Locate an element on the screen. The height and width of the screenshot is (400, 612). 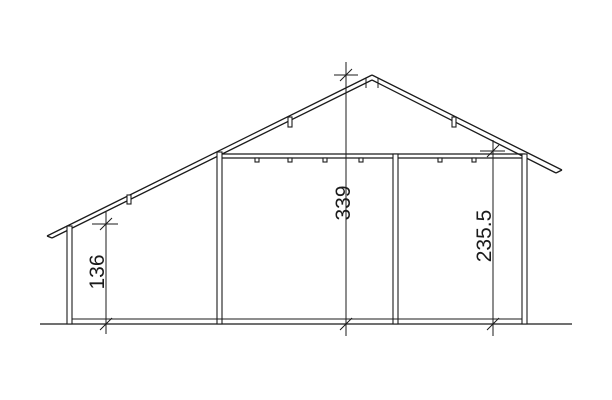
dimension-ridge: 339 is located at coordinates (345, 199).